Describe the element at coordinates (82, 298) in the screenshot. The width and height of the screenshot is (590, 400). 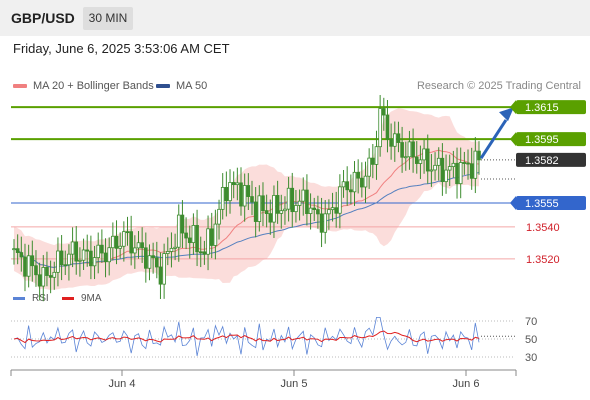
I see `legend-rsi-ma: 9MA` at that location.